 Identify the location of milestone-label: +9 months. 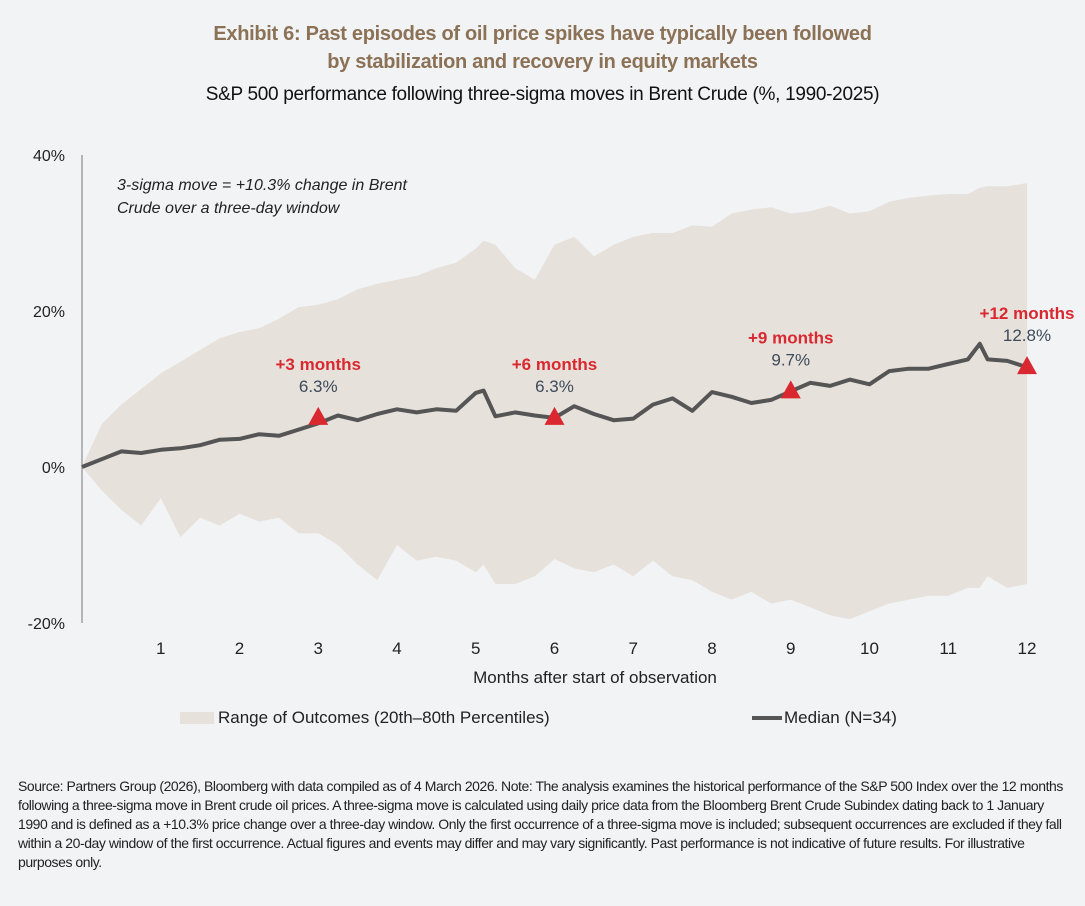
(791, 337).